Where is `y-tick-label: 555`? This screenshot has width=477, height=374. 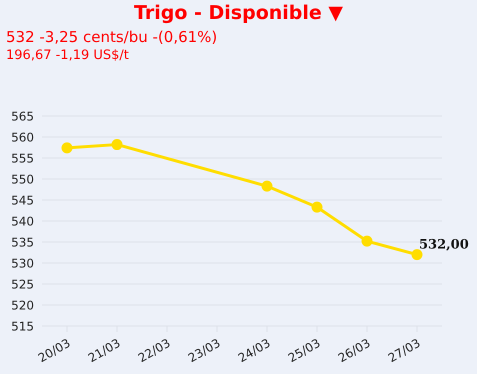 y-tick-label: 555 is located at coordinates (22, 158).